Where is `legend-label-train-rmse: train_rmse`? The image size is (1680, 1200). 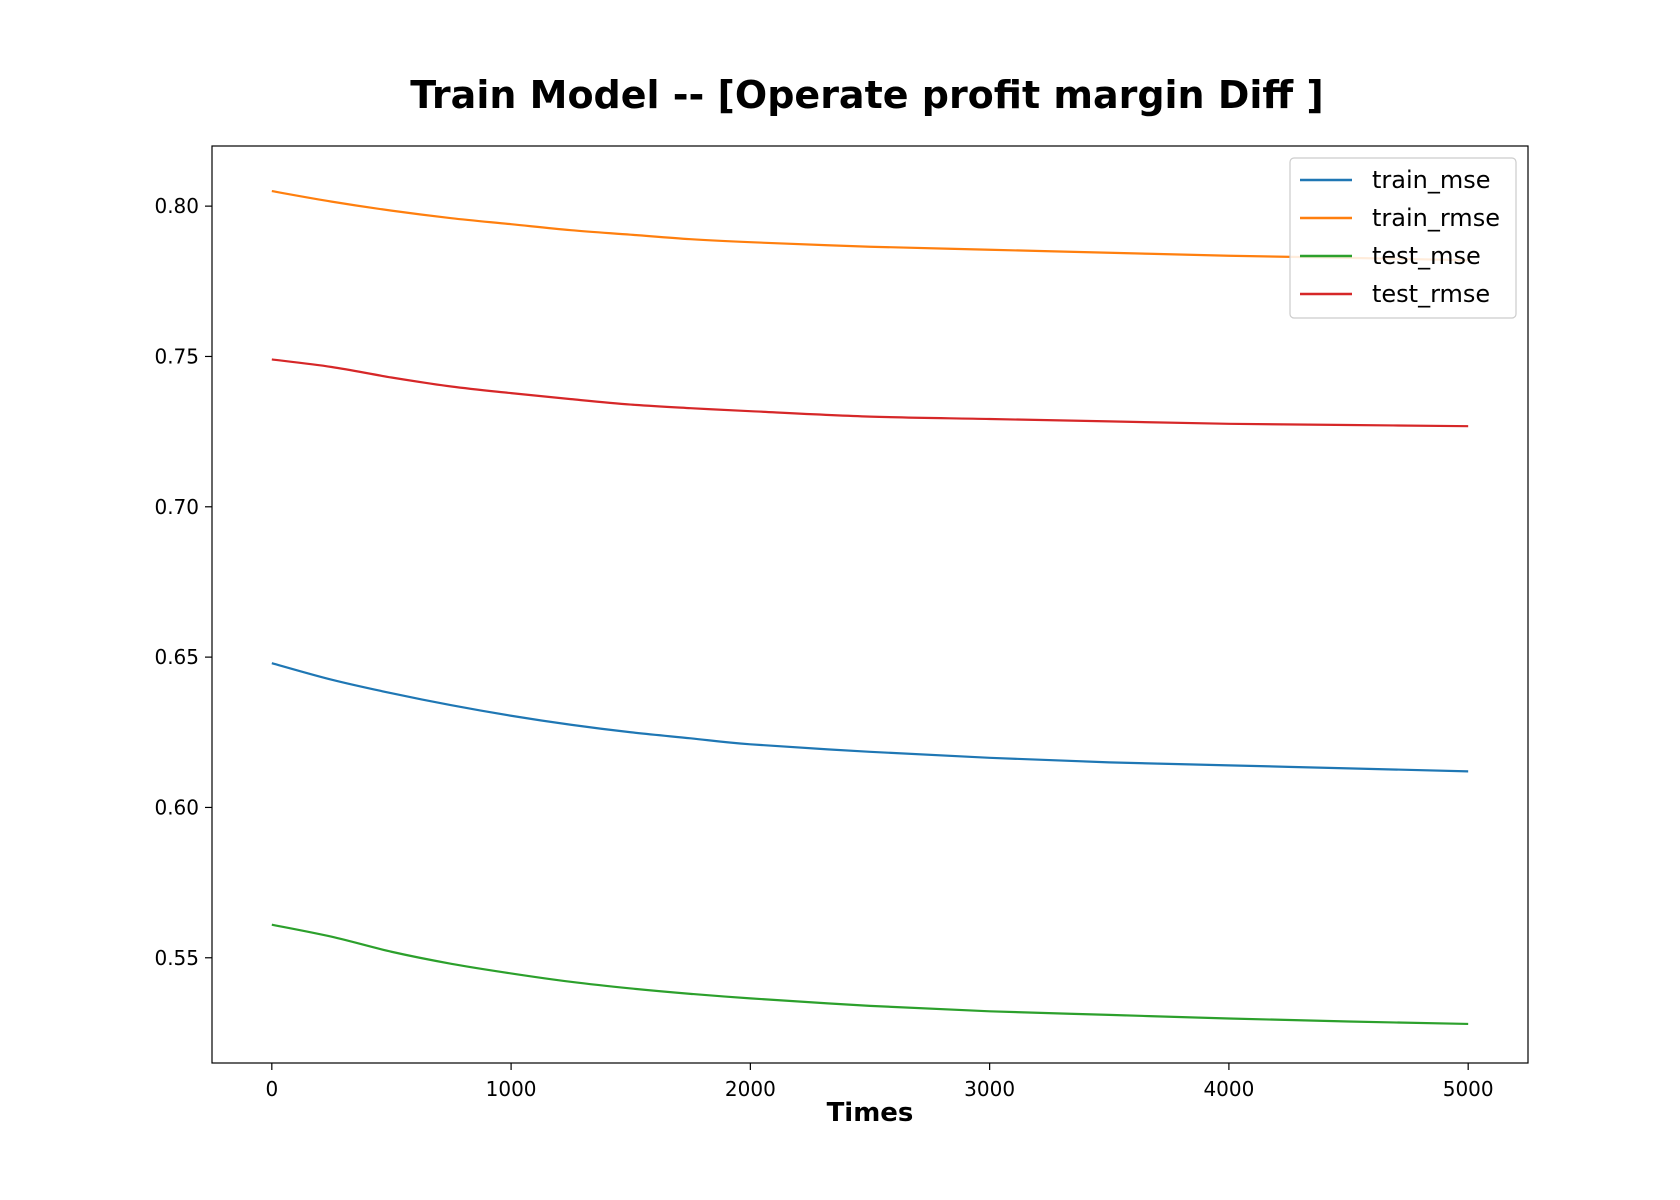 legend-label-train-rmse: train_rmse is located at coordinates (1436, 218).